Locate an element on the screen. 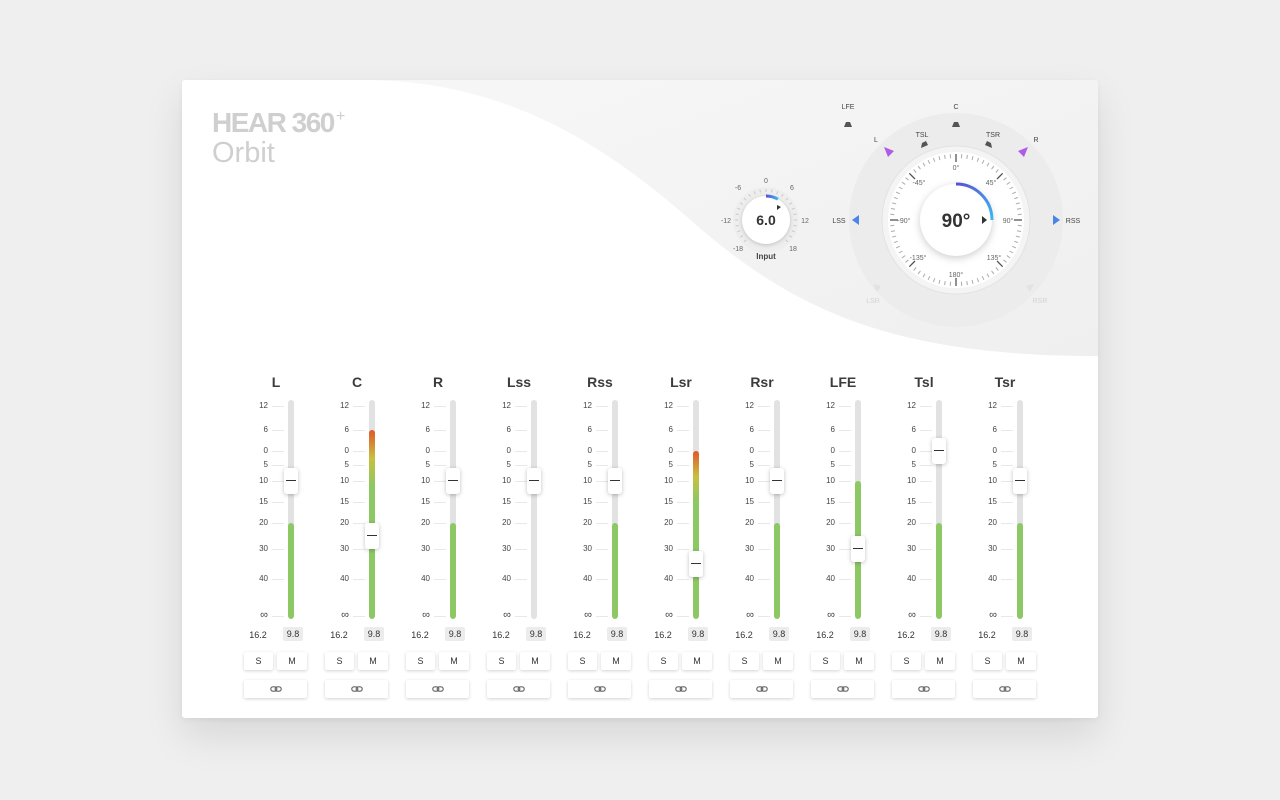  speaker-label-r: R is located at coordinates (1035, 140).